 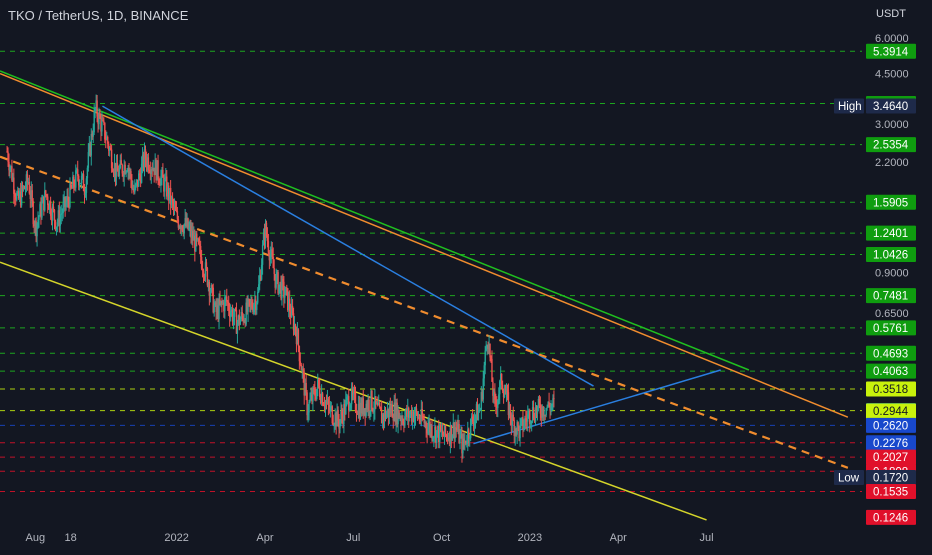 What do you see at coordinates (890, 493) in the screenshot?
I see `price-label: 0.1535` at bounding box center [890, 493].